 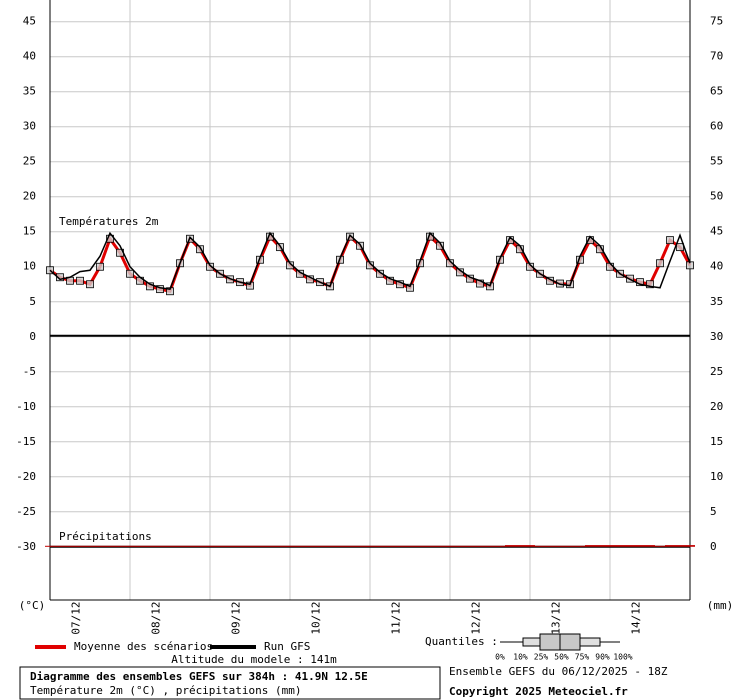 What do you see at coordinates (561, 657) in the screenshot?
I see `quantile-label: 50%` at bounding box center [561, 657].